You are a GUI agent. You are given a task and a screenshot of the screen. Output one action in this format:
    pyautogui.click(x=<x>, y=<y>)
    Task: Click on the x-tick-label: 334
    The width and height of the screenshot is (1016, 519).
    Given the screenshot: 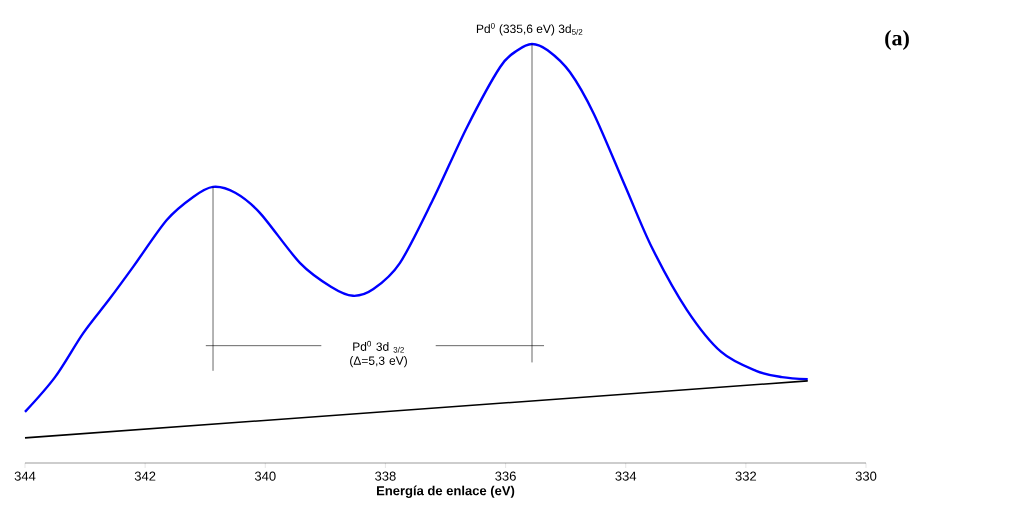 What is the action you would take?
    pyautogui.click(x=626, y=476)
    